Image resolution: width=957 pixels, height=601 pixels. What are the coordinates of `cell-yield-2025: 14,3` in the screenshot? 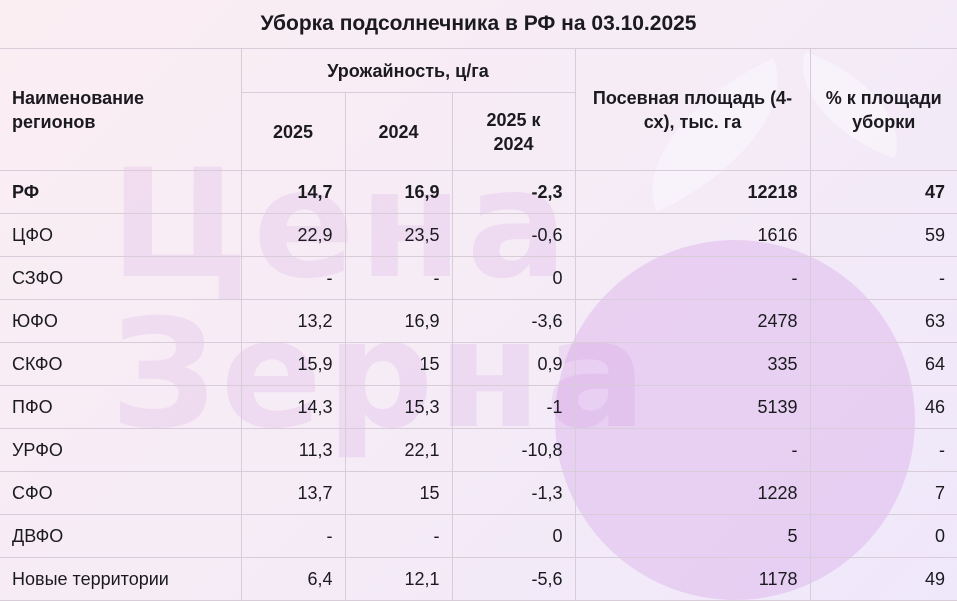 It's located at (293, 407).